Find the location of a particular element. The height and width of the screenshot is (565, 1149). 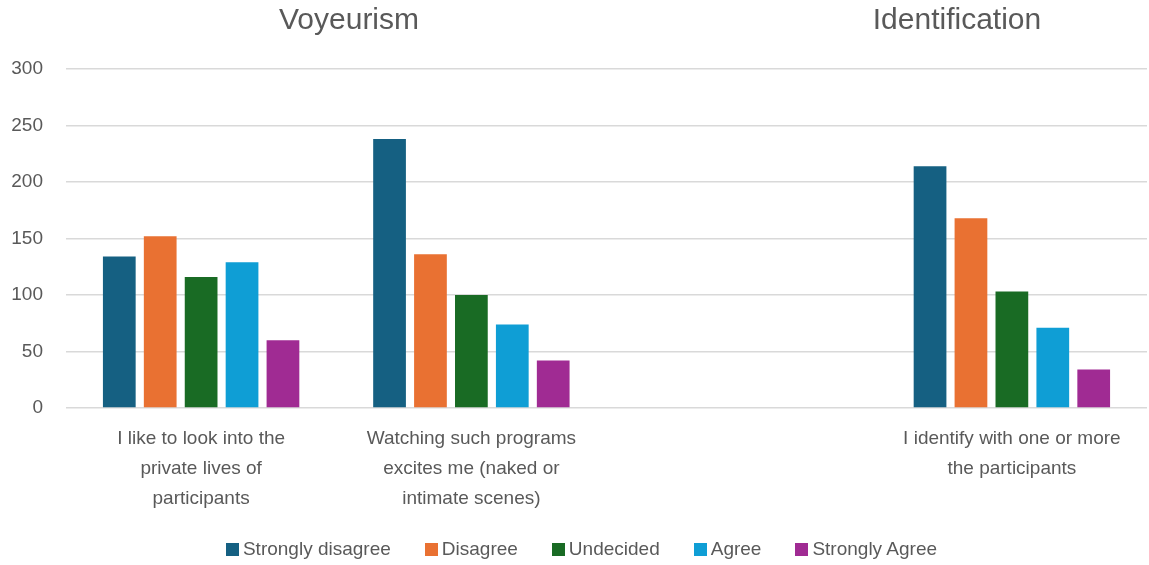

y-tick-label: 300 is located at coordinates (27, 68).